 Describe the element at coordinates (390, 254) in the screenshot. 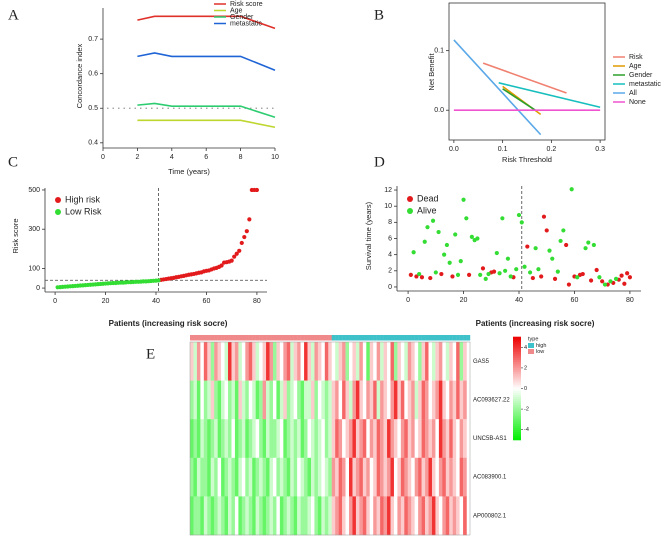

I see `y-tick-label: 4` at that location.